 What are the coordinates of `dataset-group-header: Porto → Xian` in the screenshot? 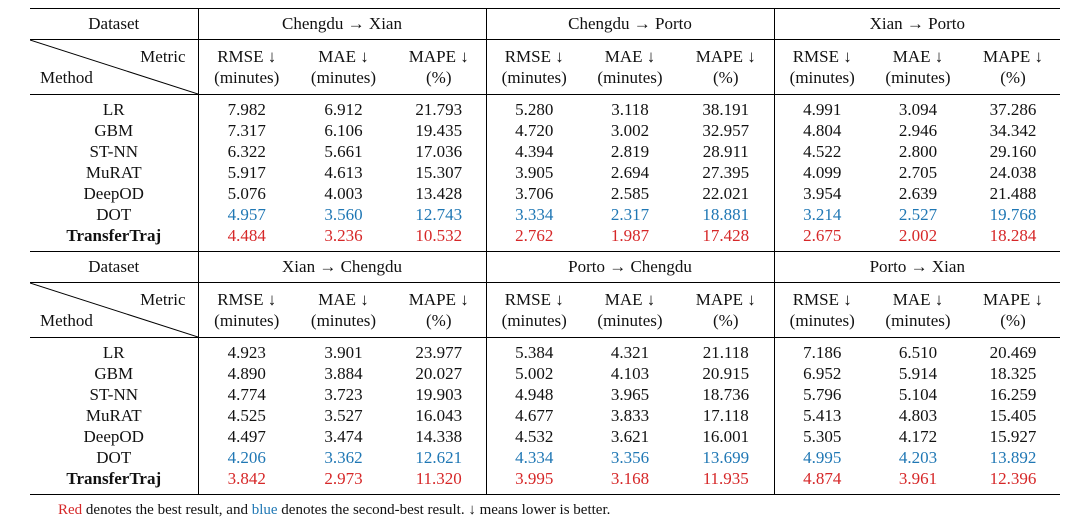 It's located at (917, 267).